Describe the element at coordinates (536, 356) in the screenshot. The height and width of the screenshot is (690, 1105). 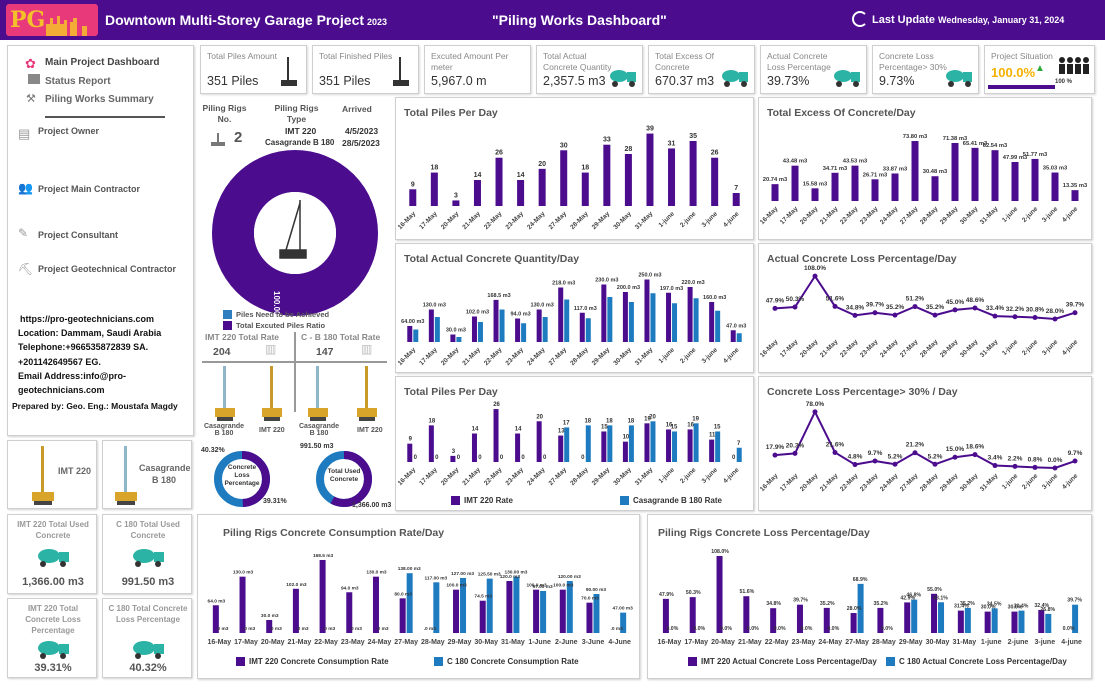
I see `tick-label: 24-May` at that location.